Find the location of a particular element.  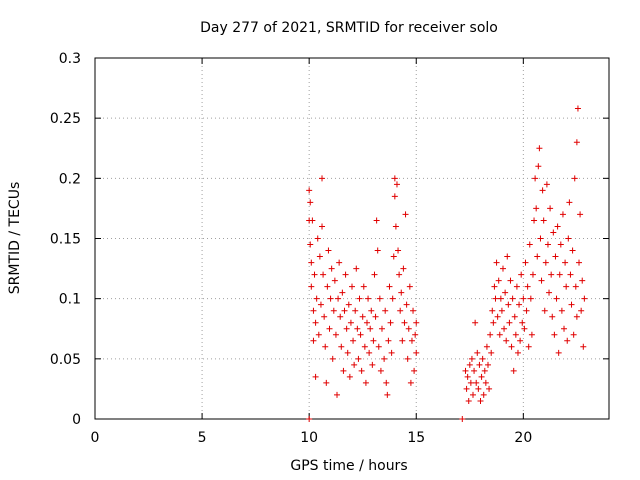

y-tick-label: 0.05 is located at coordinates (65, 360).